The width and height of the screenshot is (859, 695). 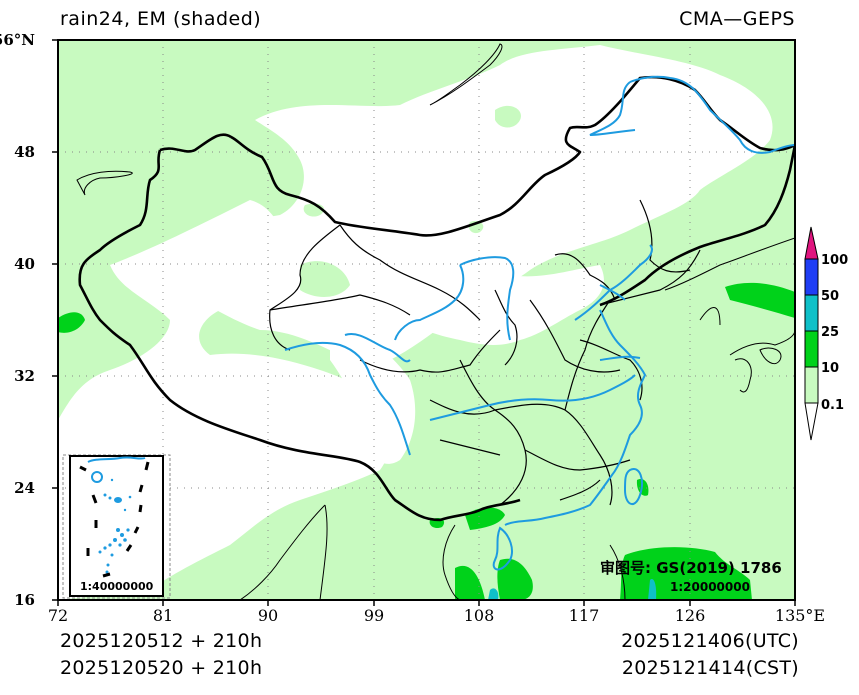 What do you see at coordinates (17, 40) in the screenshot?
I see `y-tick-56: 56°N` at bounding box center [17, 40].